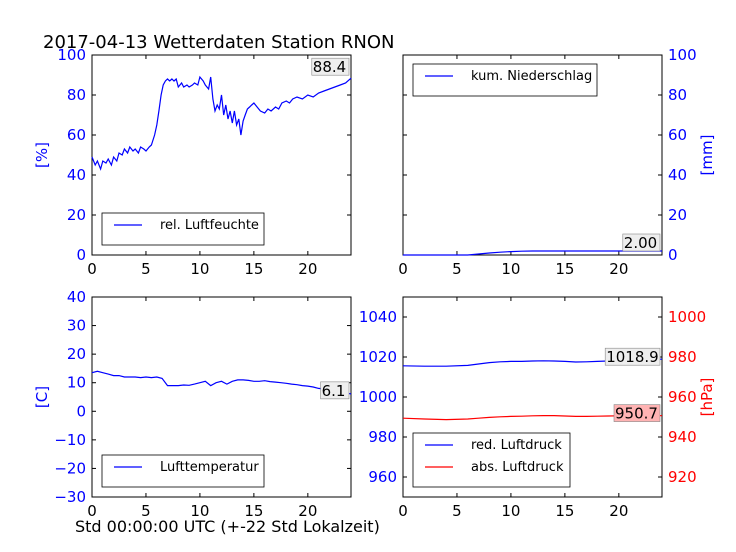 This screenshot has height=552, width=736. I want to click on last-value-label: 1018.9, so click(632, 357).